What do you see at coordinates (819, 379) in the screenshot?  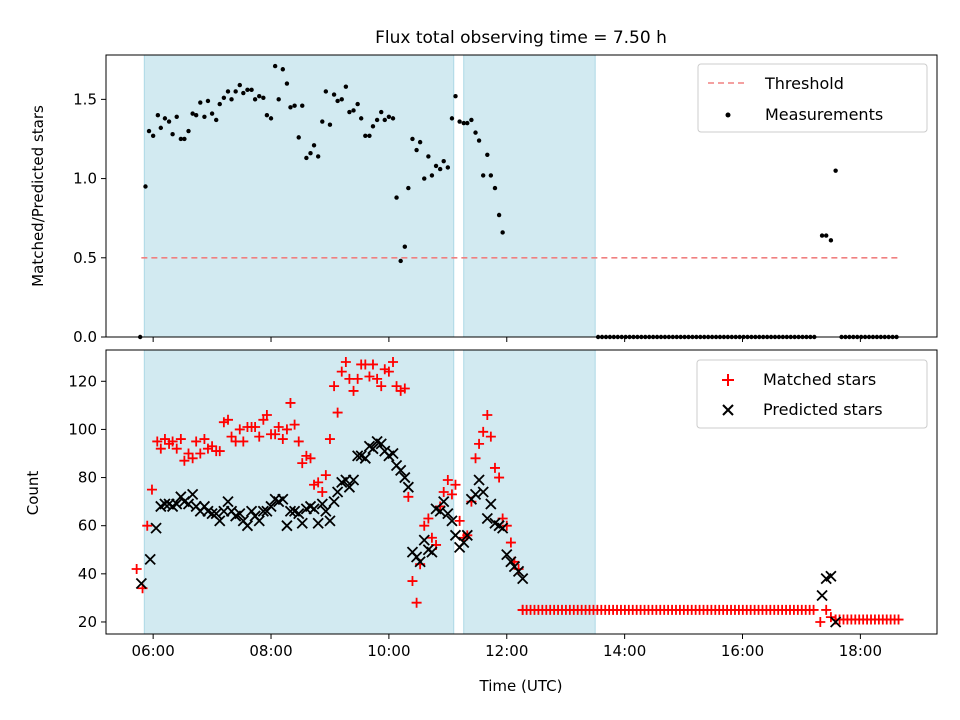 I see `legend-matched-label: Matched stars` at bounding box center [819, 379].